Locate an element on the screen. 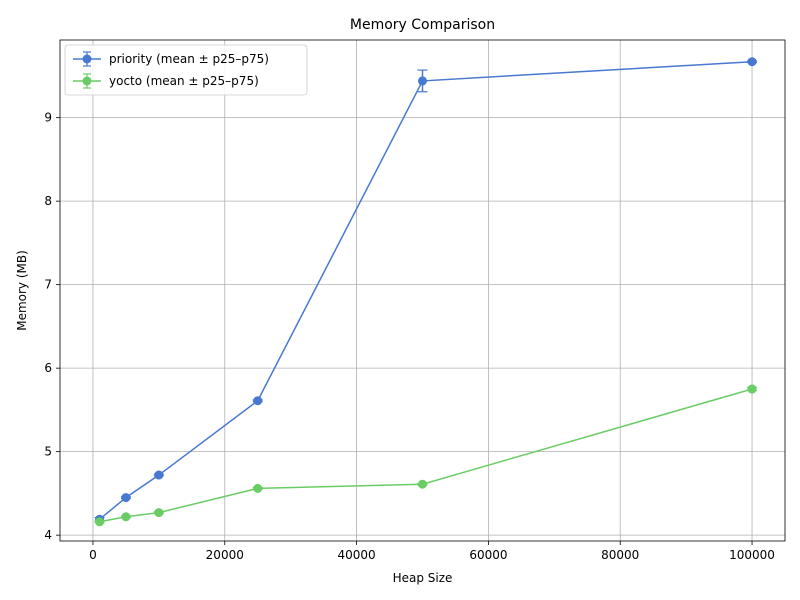  legend-item-1: yocto (mean ± p25–p75) is located at coordinates (166, 81).